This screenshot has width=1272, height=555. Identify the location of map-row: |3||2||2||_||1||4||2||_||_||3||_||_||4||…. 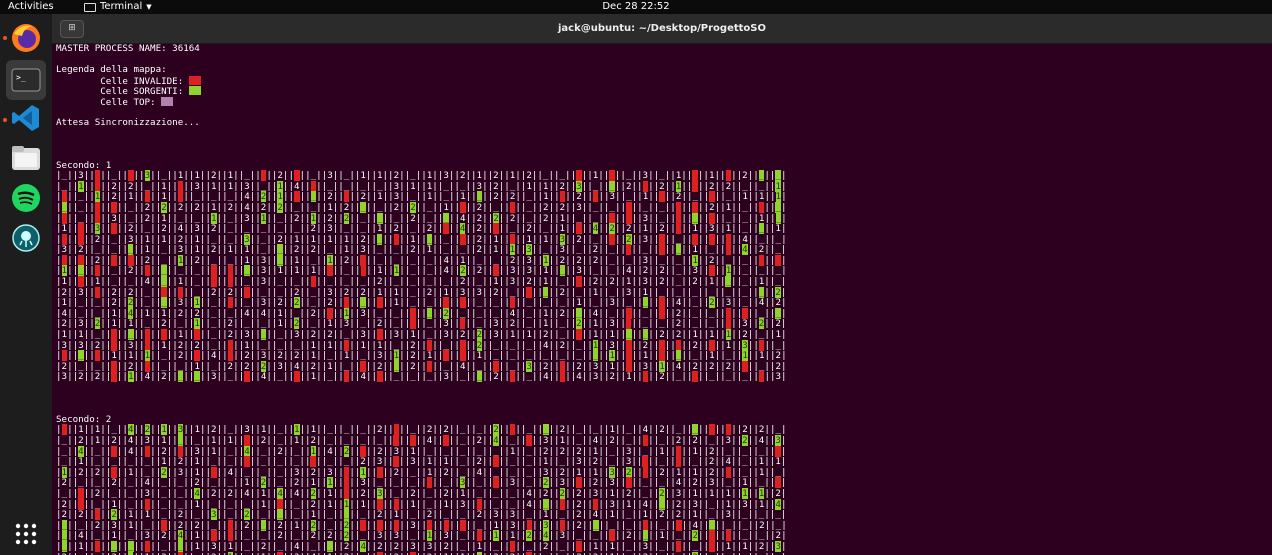
(421, 377).